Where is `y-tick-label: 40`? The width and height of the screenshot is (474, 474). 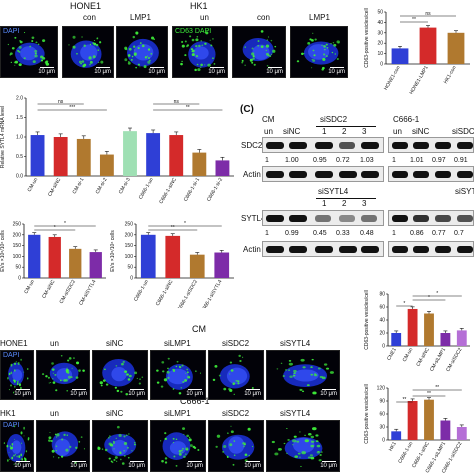
y-tick-label: 40 is located at coordinates (382, 321).